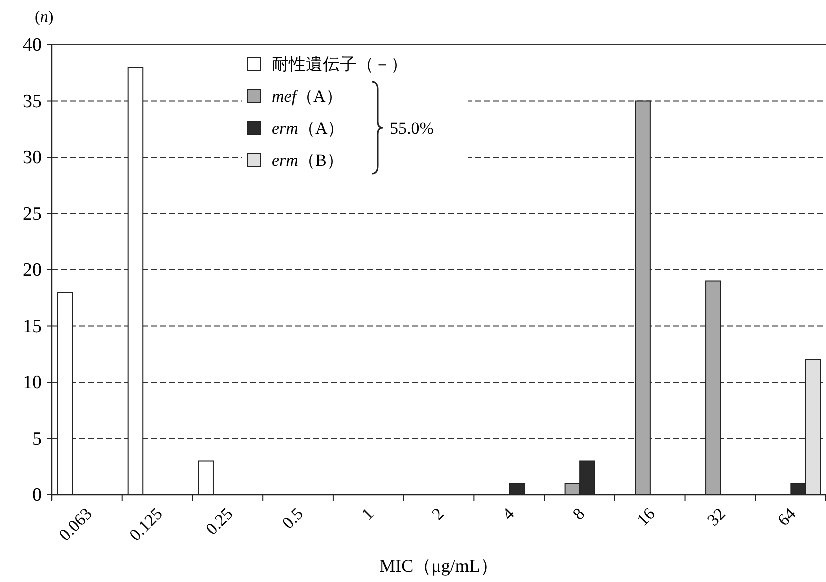 The height and width of the screenshot is (582, 826). Describe the element at coordinates (308, 160) in the screenshot. I see `legend-label: erm（B）` at that location.